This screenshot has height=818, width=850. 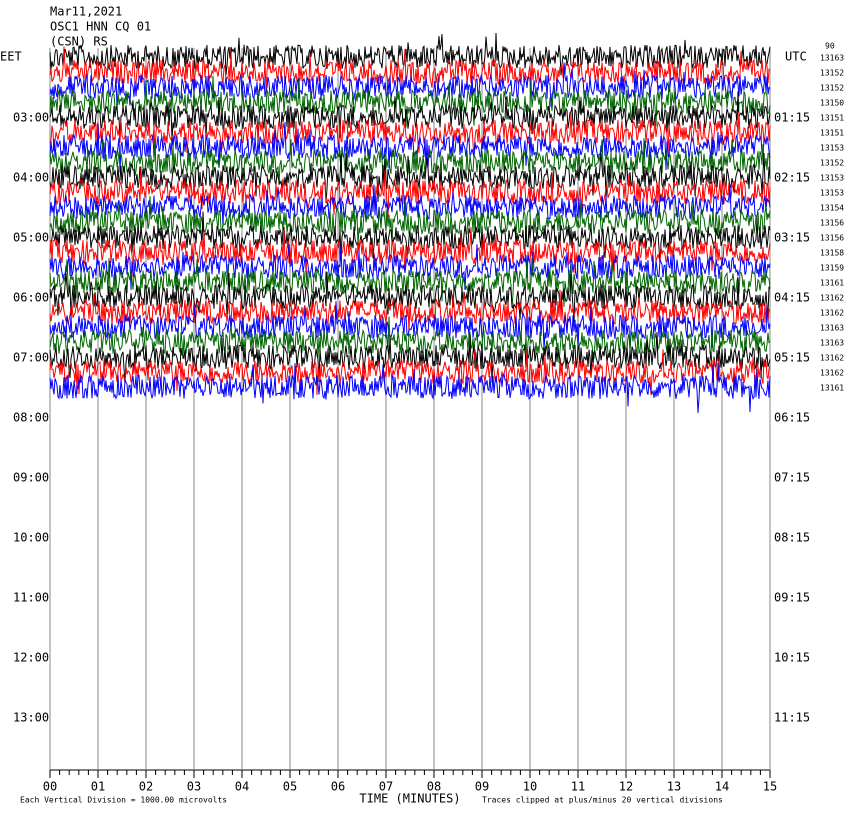 I want to click on x-tick-label: 08, so click(x=434, y=787).